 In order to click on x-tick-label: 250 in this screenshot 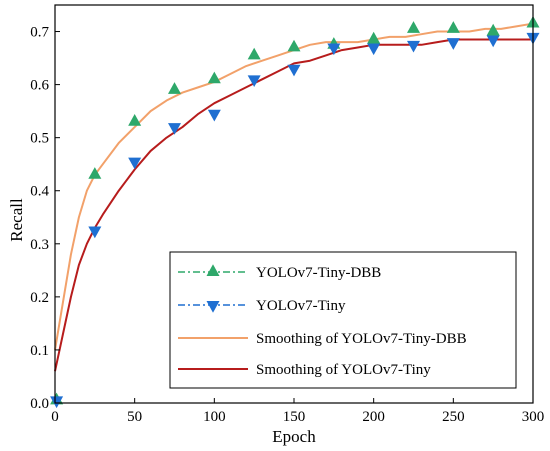, I will do `click(453, 417)`.